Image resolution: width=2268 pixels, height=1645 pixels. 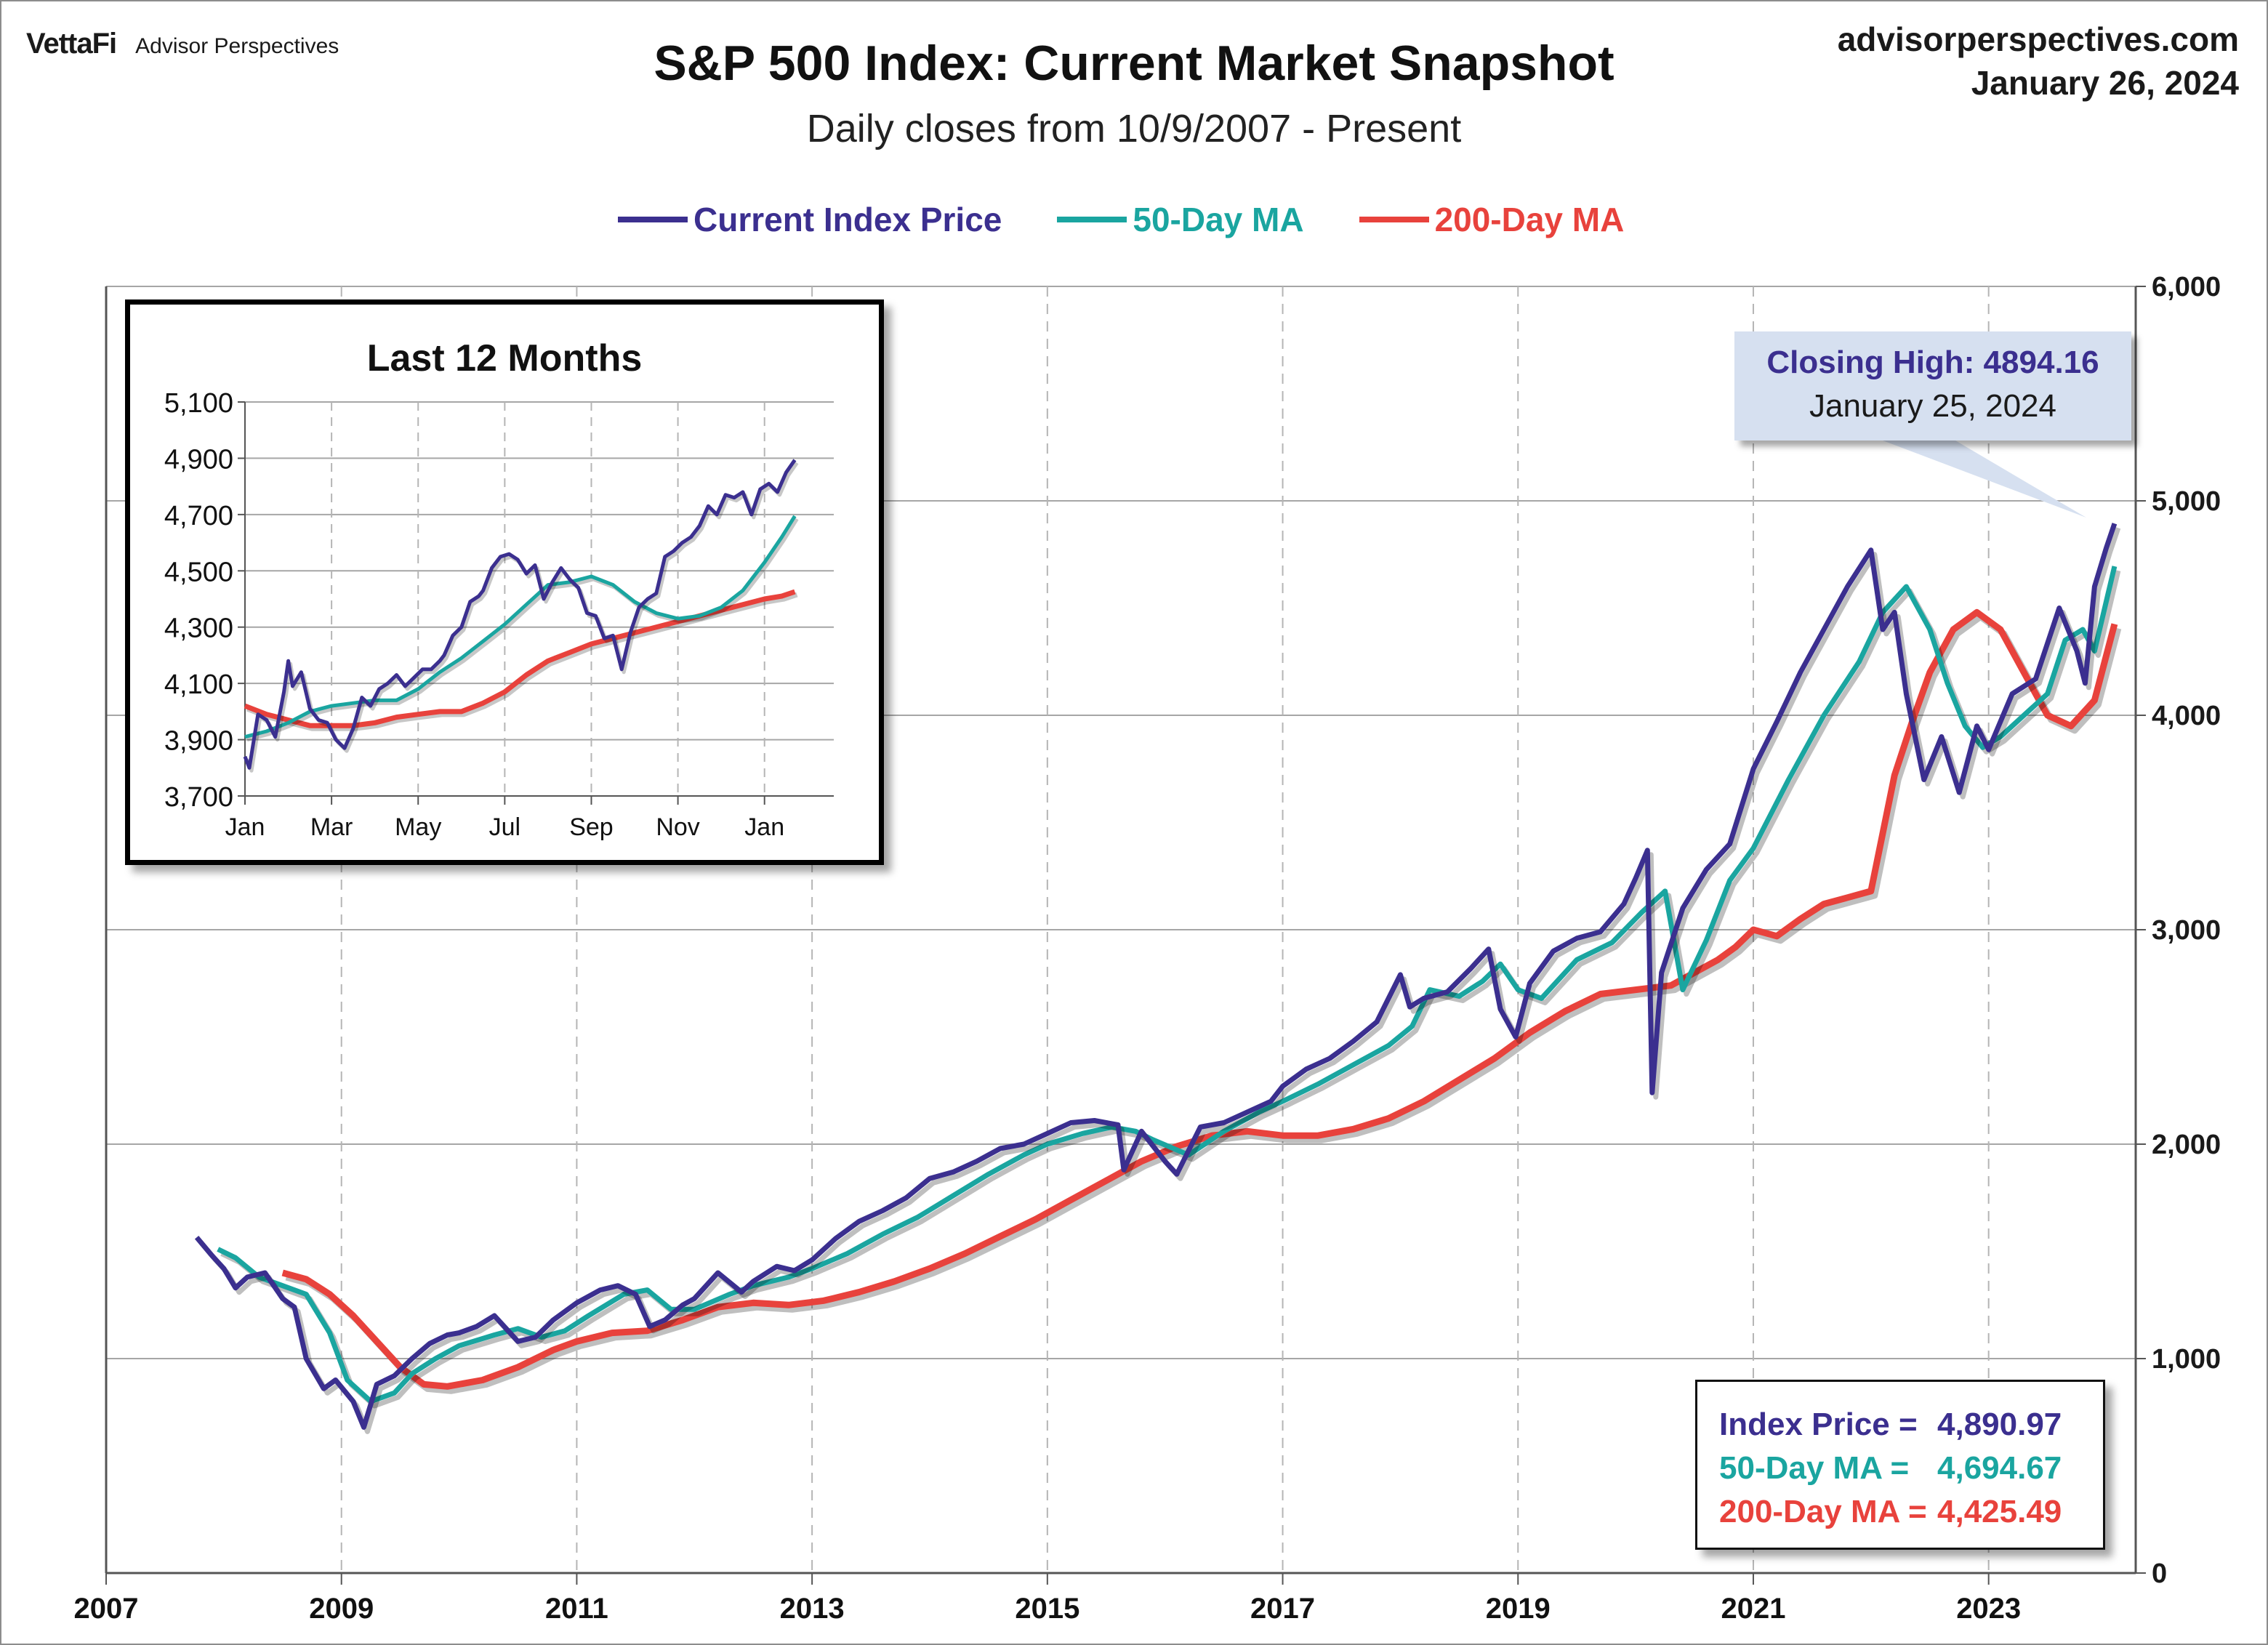 What do you see at coordinates (71, 44) in the screenshot?
I see `brand-name: VettaFi` at bounding box center [71, 44].